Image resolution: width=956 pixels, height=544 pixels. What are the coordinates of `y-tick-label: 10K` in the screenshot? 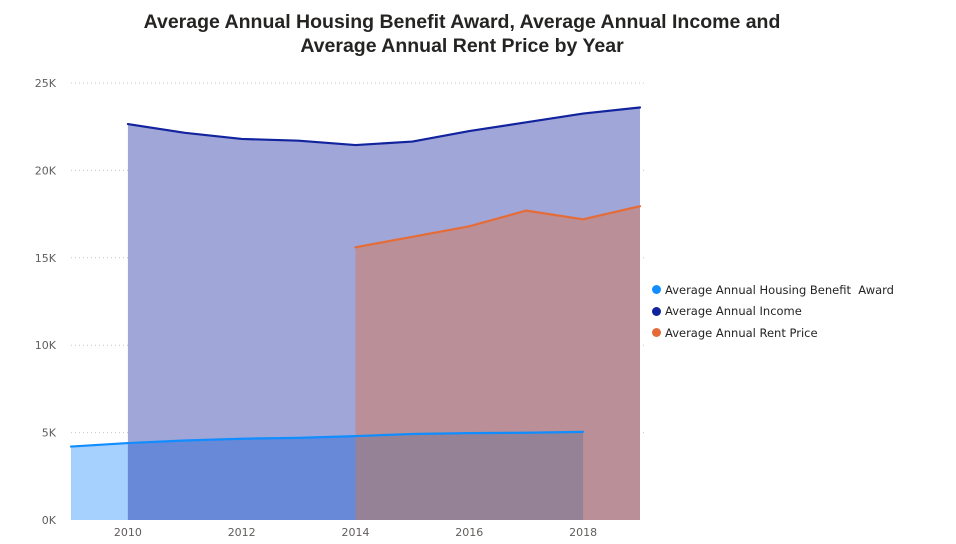 It's located at (46, 345).